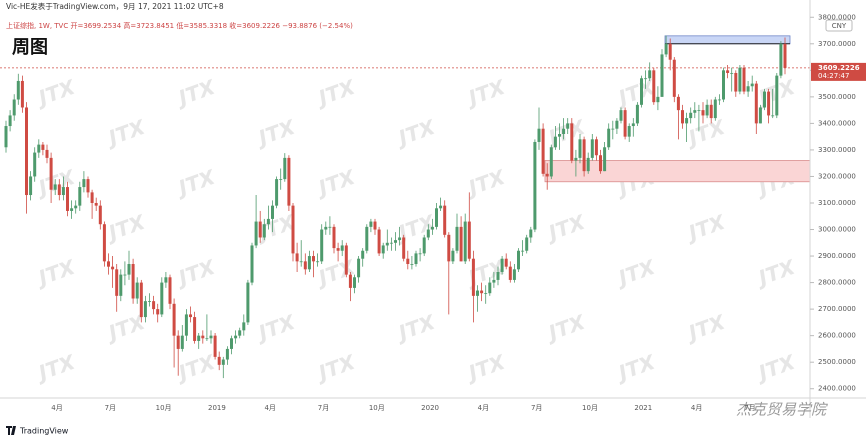 The width and height of the screenshot is (866, 439). Describe the element at coordinates (837, 283) in the screenshot. I see `y-tick-label: 2800.0000` at that location.